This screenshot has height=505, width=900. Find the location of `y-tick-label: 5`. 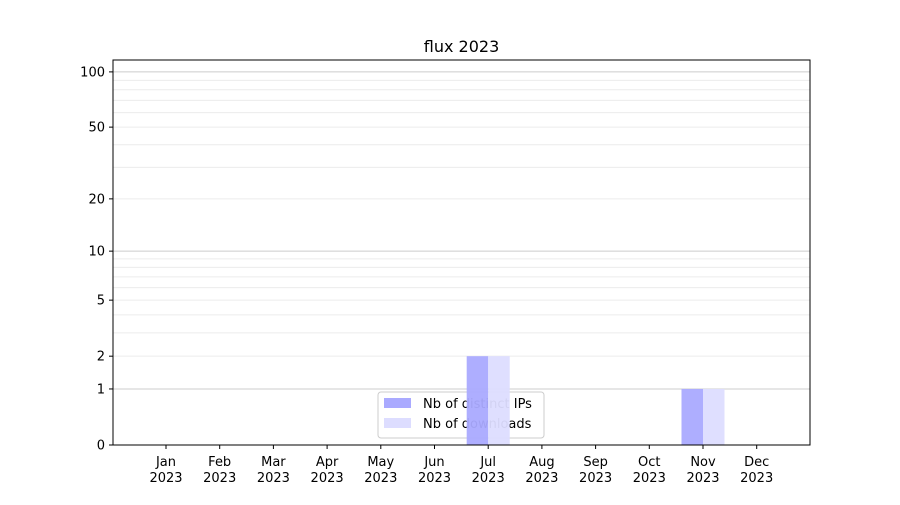

y-tick-label: 5 is located at coordinates (101, 301).